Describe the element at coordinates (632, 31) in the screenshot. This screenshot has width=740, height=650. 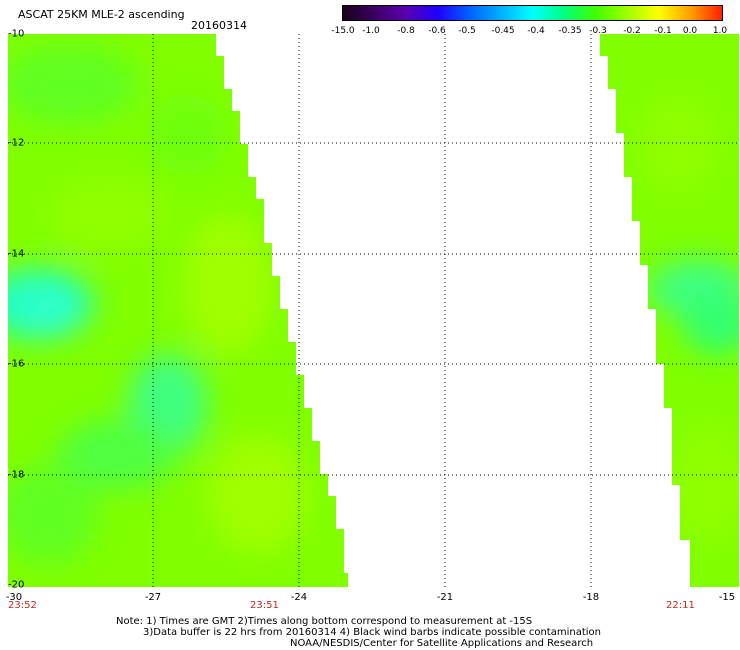
I see `colorbar-label: -0.2` at that location.